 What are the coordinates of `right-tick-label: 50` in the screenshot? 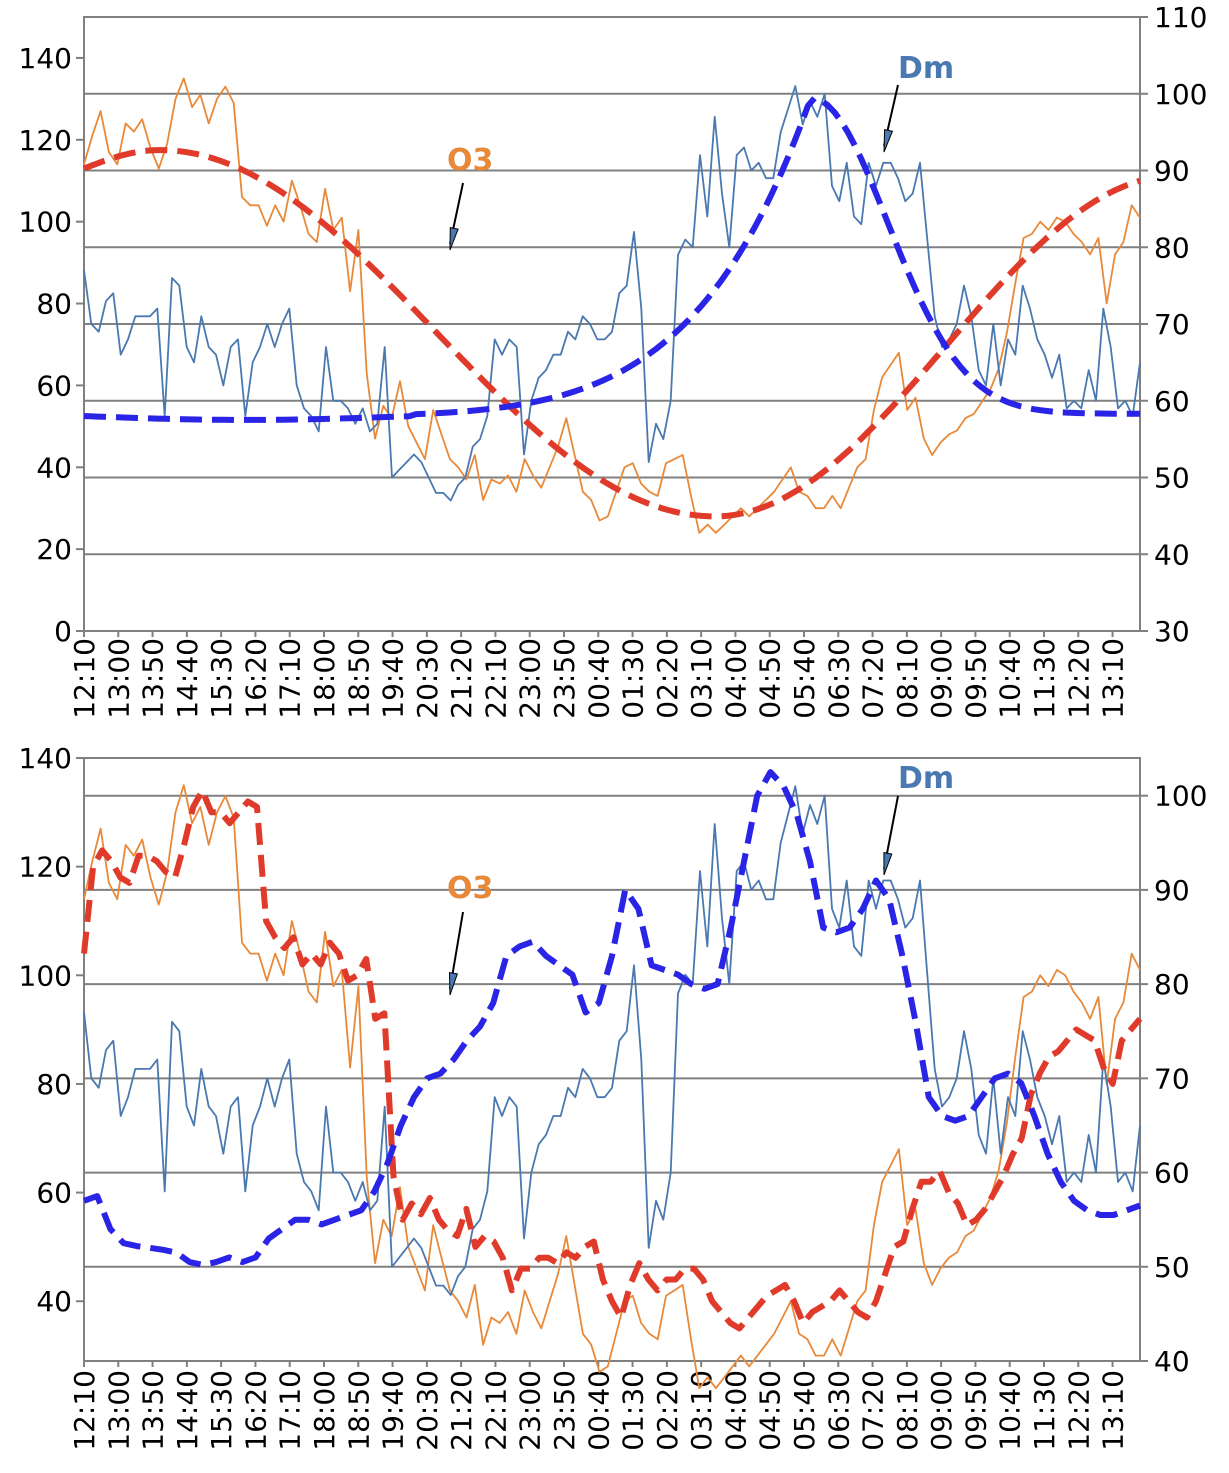 It's located at (1172, 478).